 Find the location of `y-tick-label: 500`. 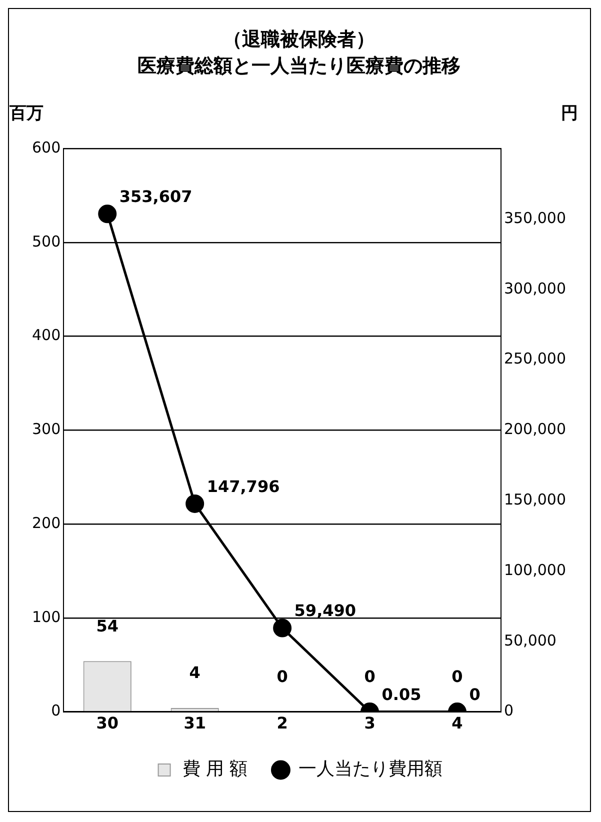

y-tick-label: 500 is located at coordinates (46, 241).